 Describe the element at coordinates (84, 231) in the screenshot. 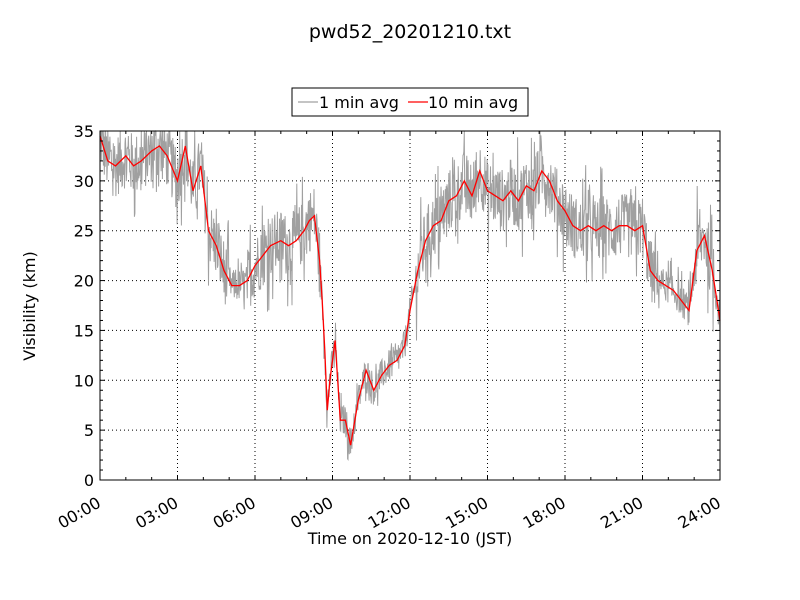

I see `y-tick-label: 25` at that location.